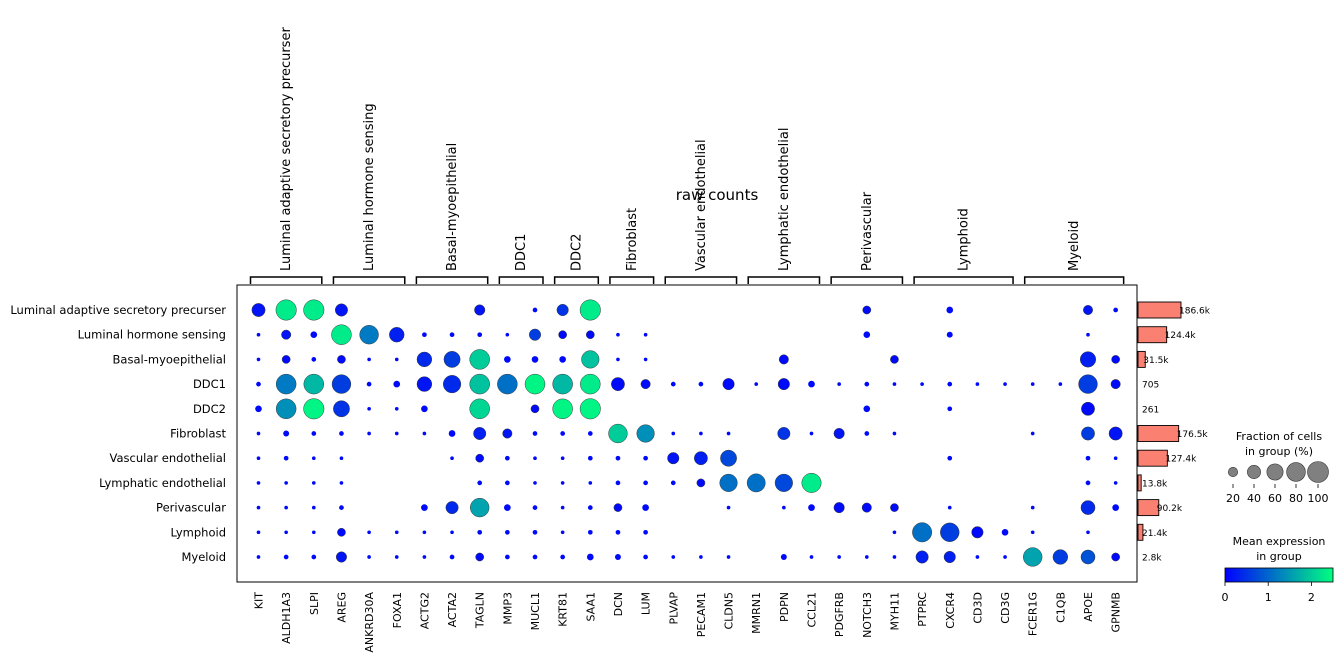 The height and width of the screenshot is (665, 1342). I want to click on total-label: 13.8k, so click(1155, 484).